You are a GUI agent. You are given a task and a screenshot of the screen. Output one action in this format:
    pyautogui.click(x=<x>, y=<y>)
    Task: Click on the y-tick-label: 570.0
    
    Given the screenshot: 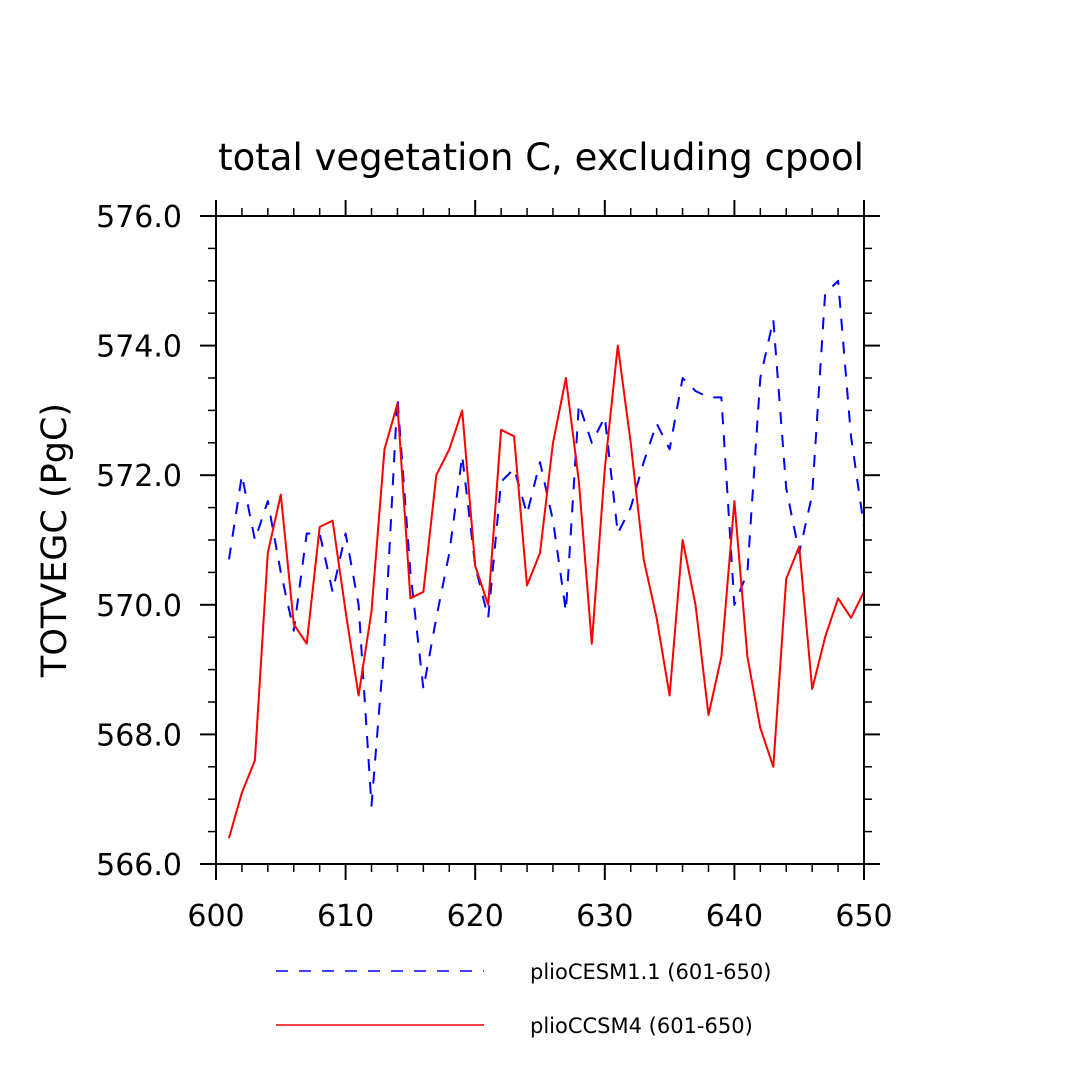 What is the action you would take?
    pyautogui.click(x=139, y=606)
    